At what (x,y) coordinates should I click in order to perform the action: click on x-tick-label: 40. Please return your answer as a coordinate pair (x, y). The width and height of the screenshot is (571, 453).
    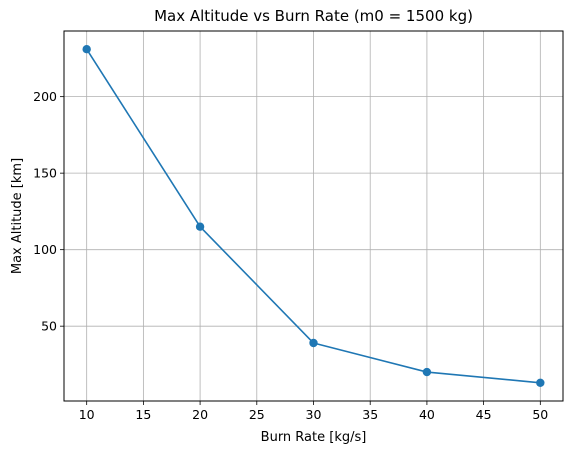
    Looking at the image, I should click on (427, 414).